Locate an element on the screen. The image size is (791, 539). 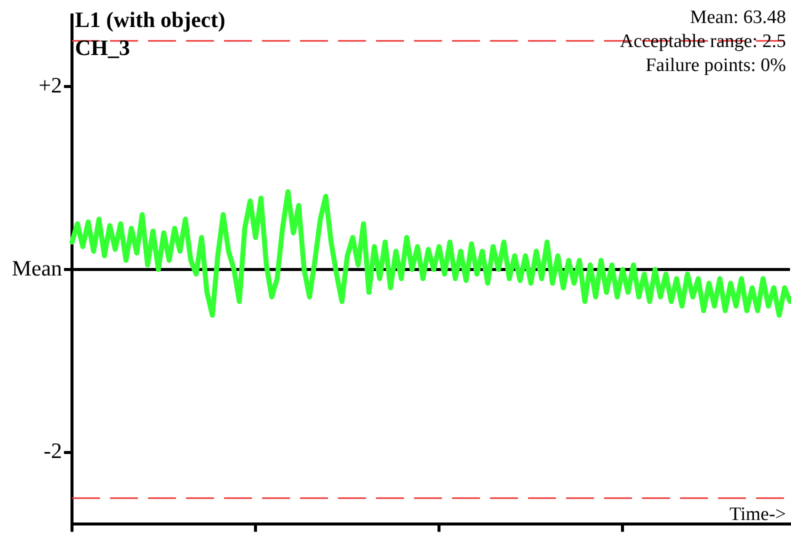
text: CH_3 is located at coordinates (102, 47).